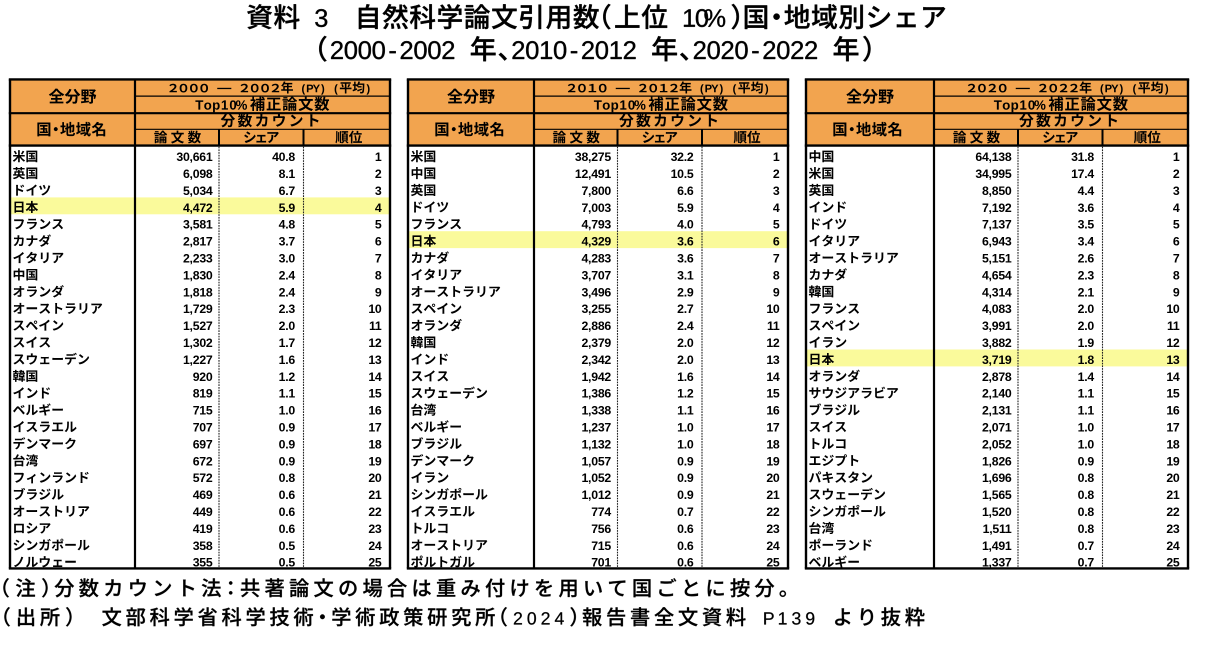  I want to click on svg-text: 0.9, so click(287, 444).